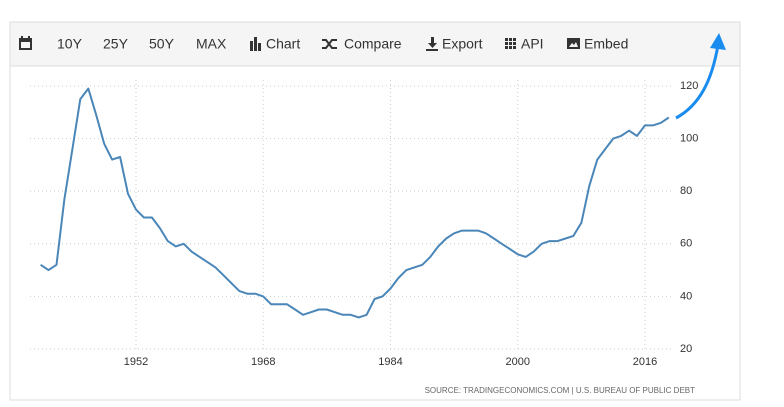 The image size is (784, 407). I want to click on toolbar, so click(375, 44).